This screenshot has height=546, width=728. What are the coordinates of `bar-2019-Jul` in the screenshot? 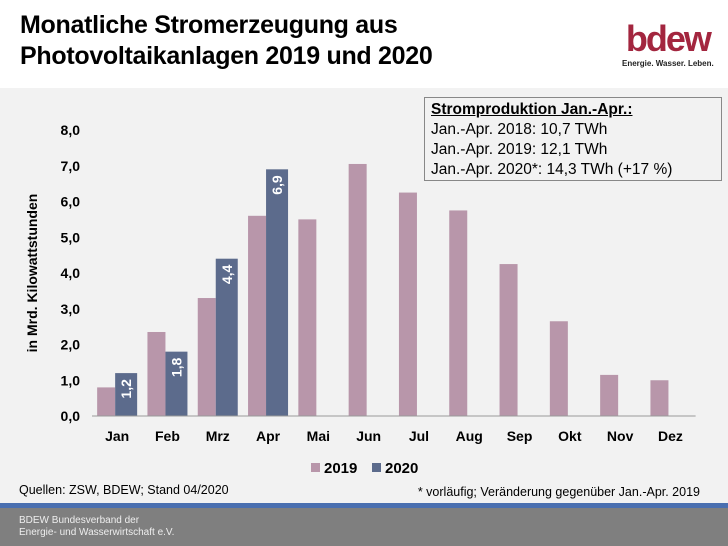 It's located at (407, 304).